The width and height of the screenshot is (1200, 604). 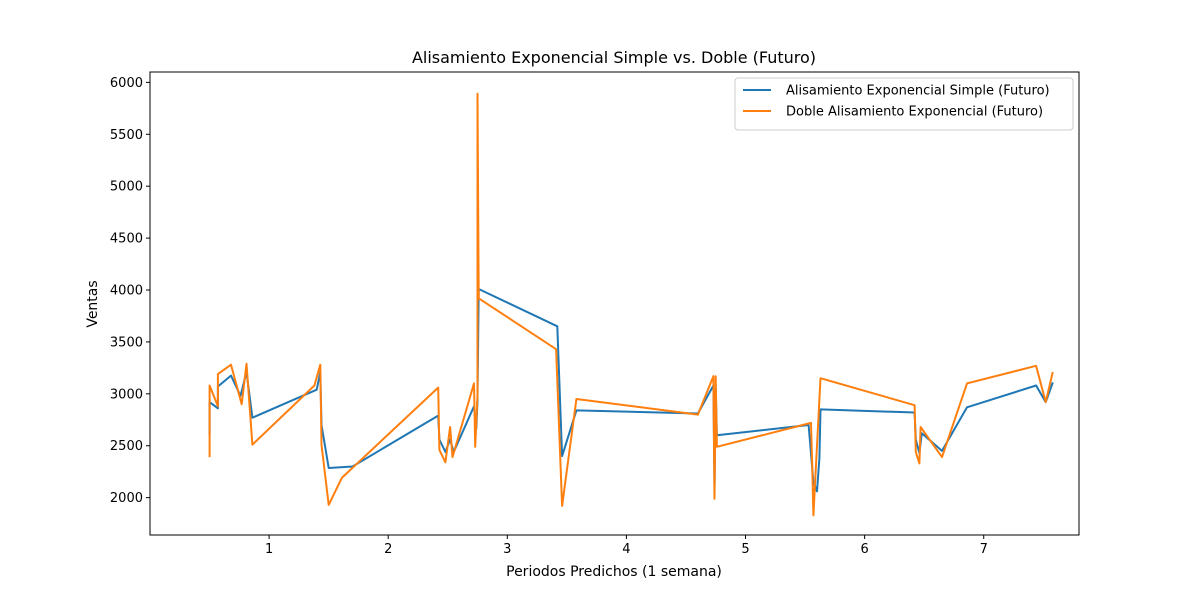 I want to click on y-tick-label: 2500, so click(x=126, y=446).